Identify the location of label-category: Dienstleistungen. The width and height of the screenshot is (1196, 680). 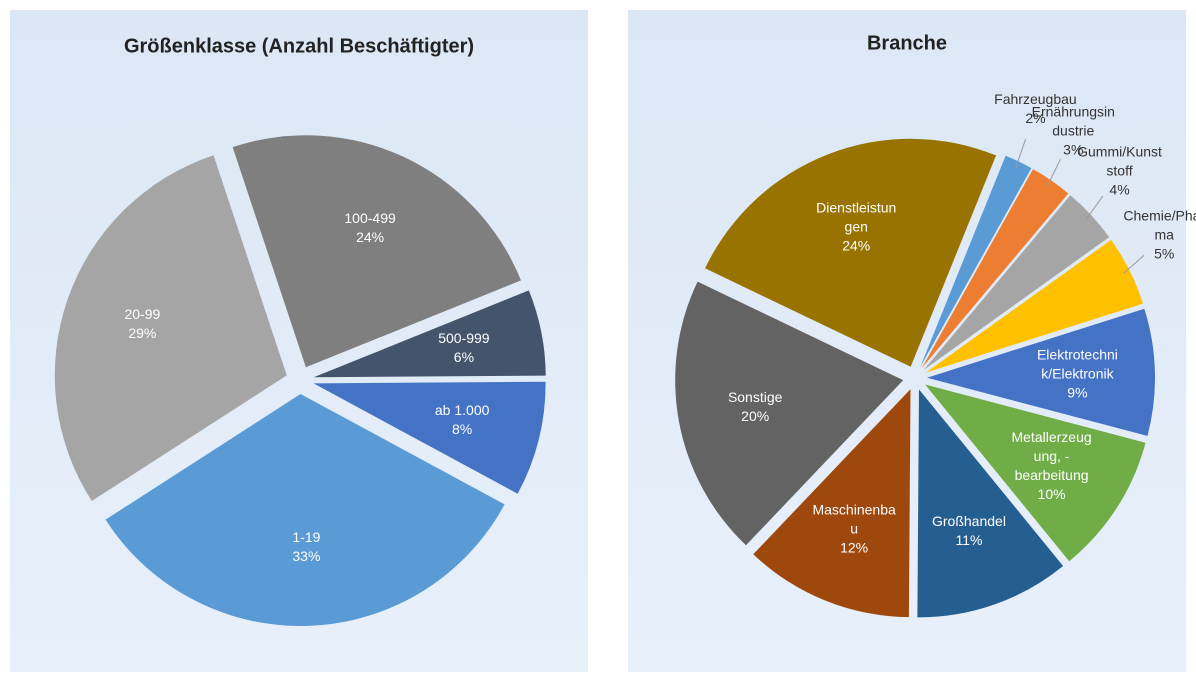
(856, 217).